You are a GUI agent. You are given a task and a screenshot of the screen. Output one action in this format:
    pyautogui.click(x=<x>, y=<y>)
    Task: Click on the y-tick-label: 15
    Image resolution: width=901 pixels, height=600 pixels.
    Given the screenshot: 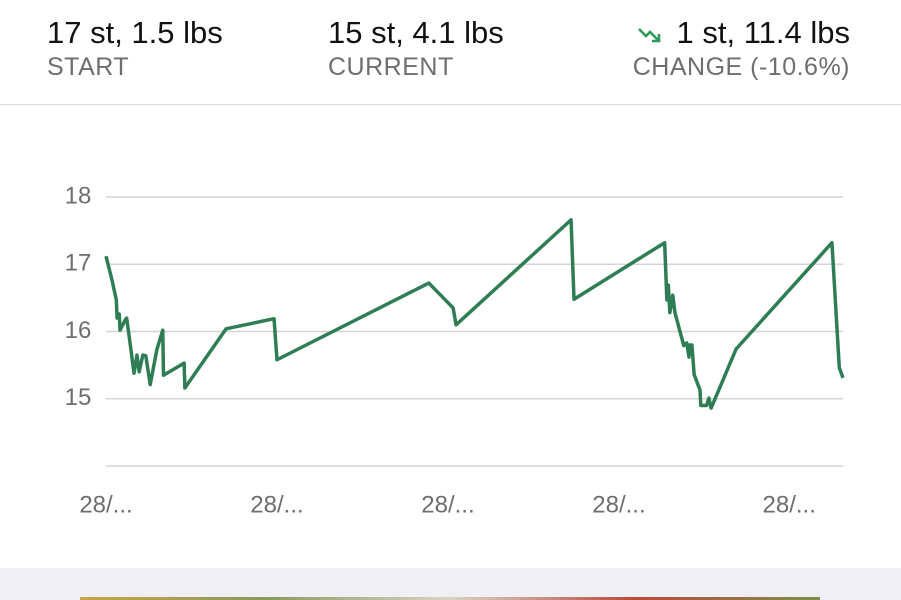 What is the action you would take?
    pyautogui.click(x=78, y=397)
    